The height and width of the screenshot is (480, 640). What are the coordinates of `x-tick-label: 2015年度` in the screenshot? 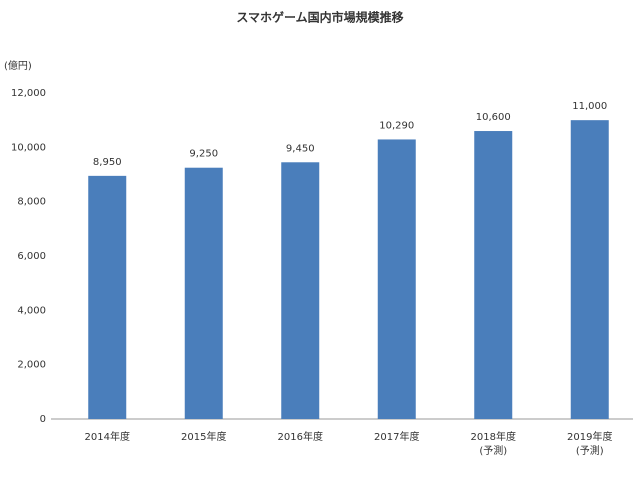 It's located at (203, 436).